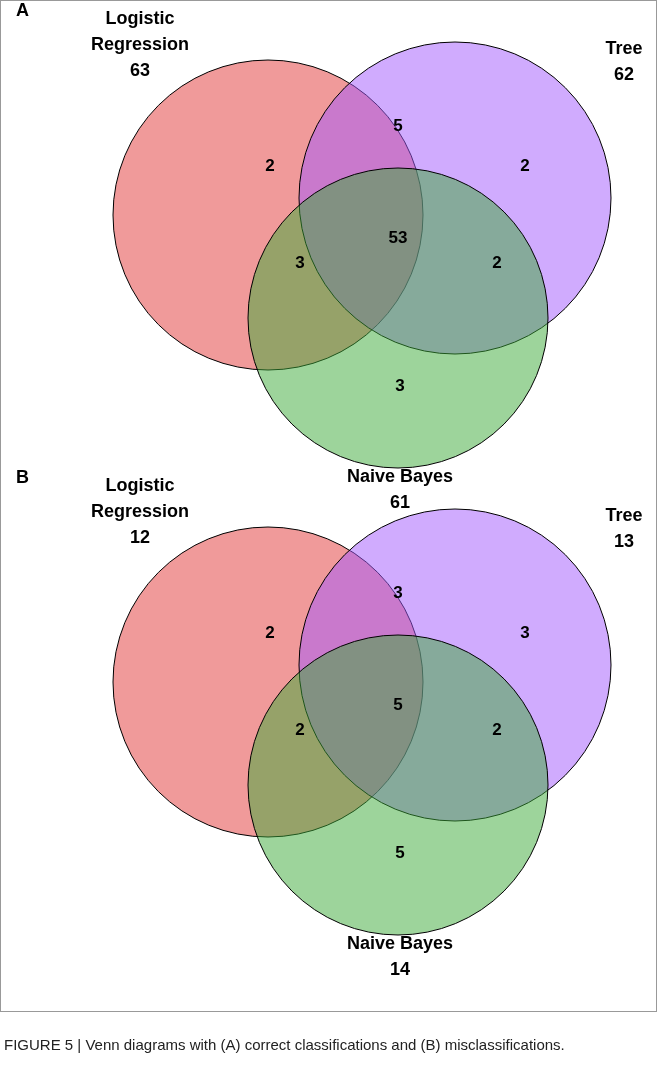  I want to click on data-label: 13, so click(624, 541).